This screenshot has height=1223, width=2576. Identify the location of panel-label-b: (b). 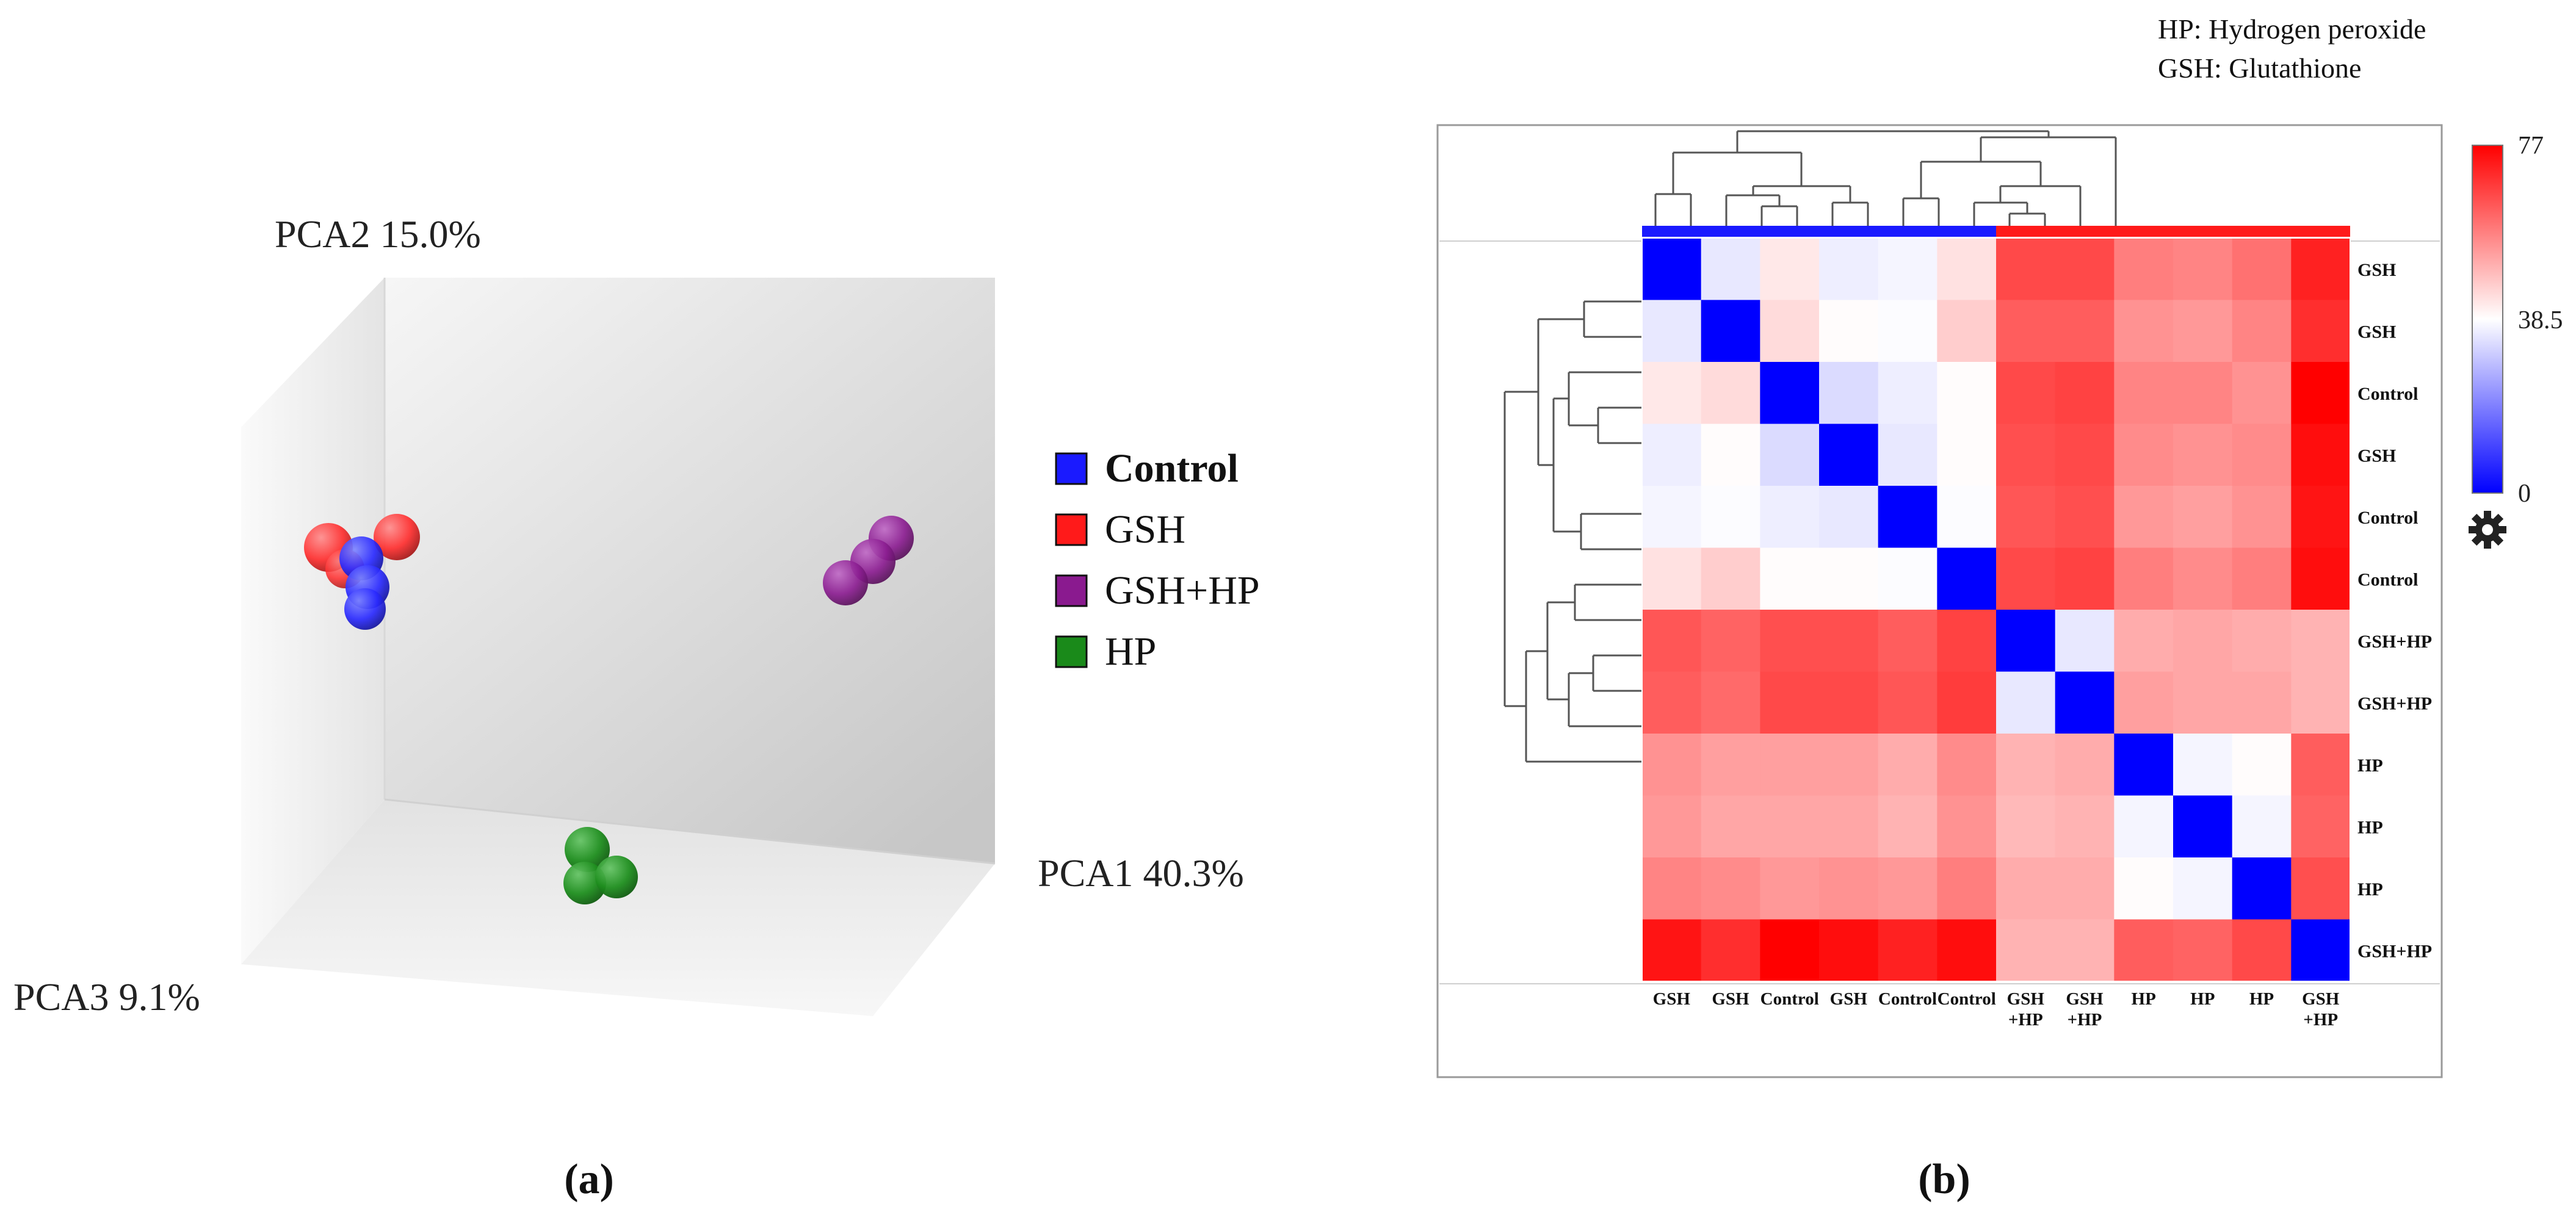
(1944, 1179).